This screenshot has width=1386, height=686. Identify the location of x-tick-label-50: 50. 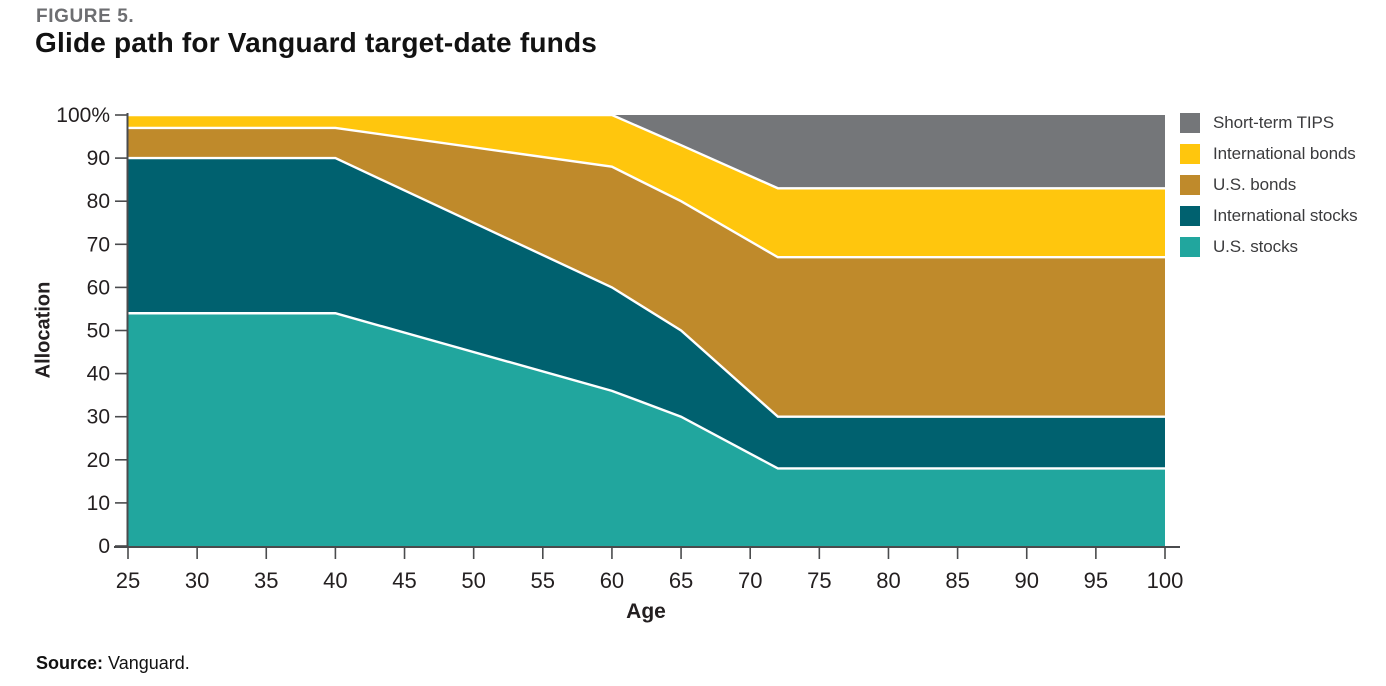
(473, 580).